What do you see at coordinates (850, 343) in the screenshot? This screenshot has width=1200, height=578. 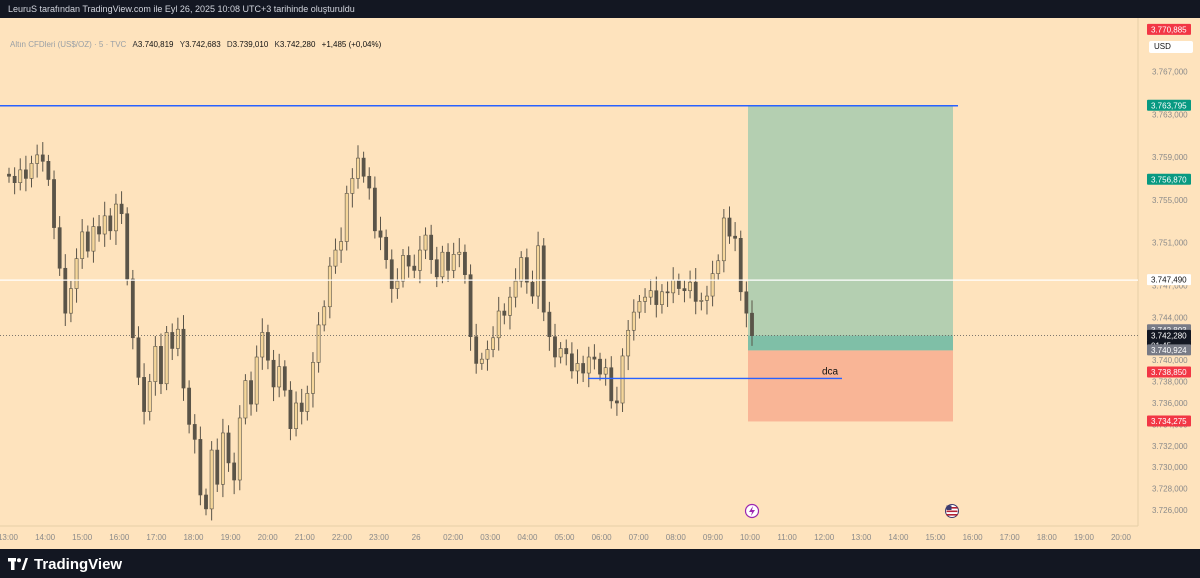 I see `entry-band` at bounding box center [850, 343].